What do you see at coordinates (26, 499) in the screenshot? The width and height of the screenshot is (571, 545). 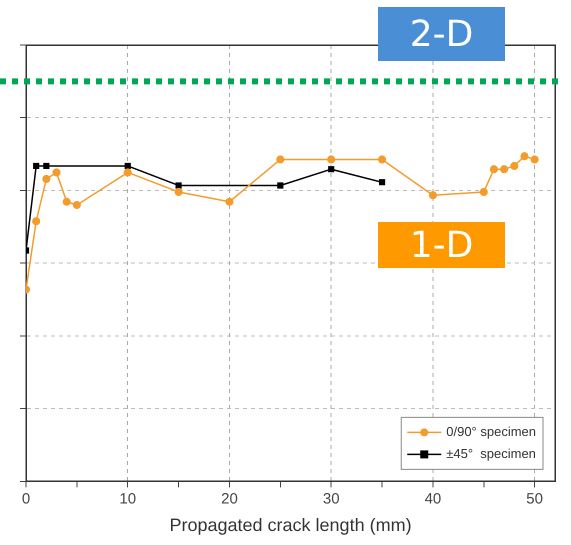 I see `x-tick-label: 0` at bounding box center [26, 499].